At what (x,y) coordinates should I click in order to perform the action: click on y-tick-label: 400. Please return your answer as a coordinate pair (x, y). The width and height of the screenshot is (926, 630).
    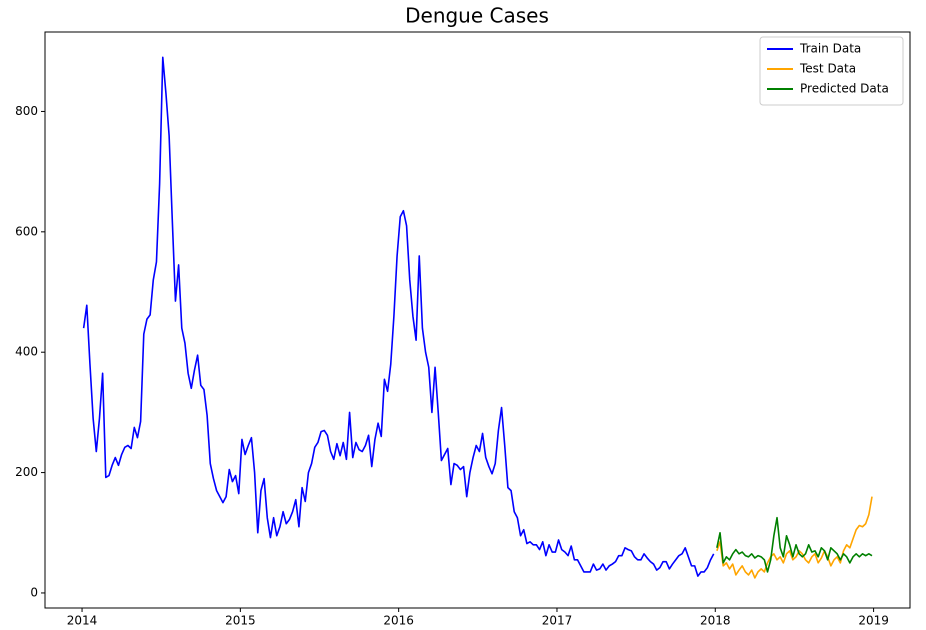
    Looking at the image, I should click on (26, 352).